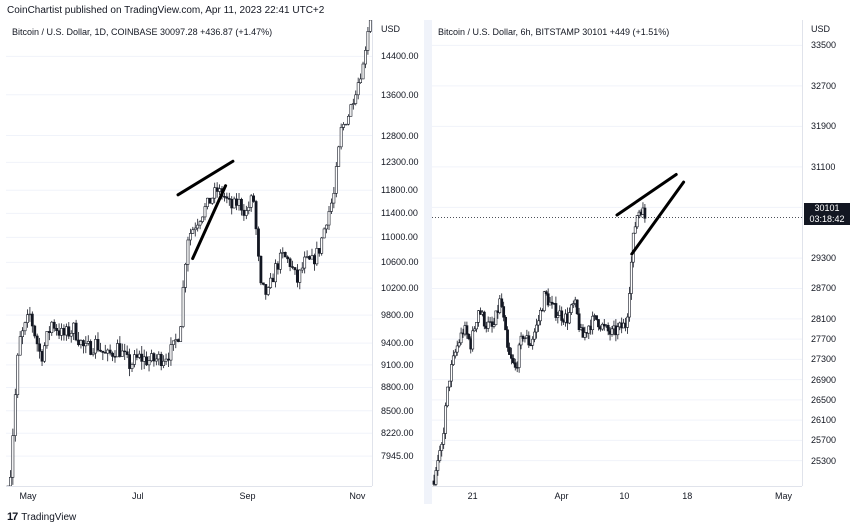  Describe the element at coordinates (824, 318) in the screenshot. I see `price-tick-label: 28100` at that location.